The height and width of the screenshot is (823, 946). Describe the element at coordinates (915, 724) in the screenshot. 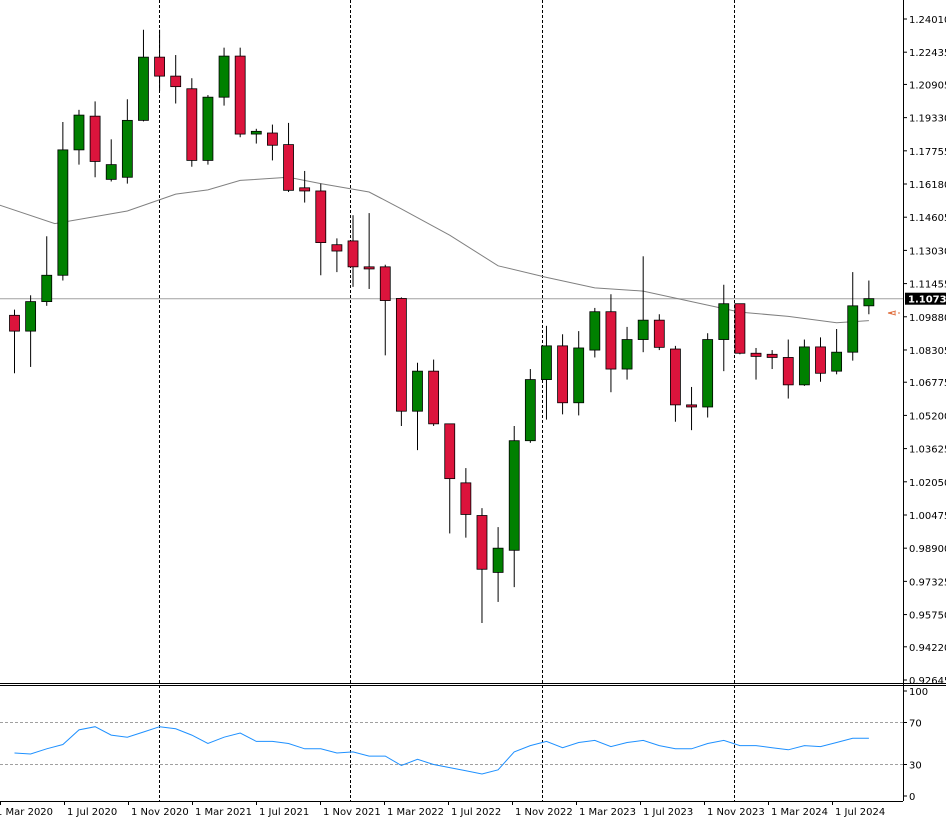

I see `oscillator-tick-label: 70` at that location.